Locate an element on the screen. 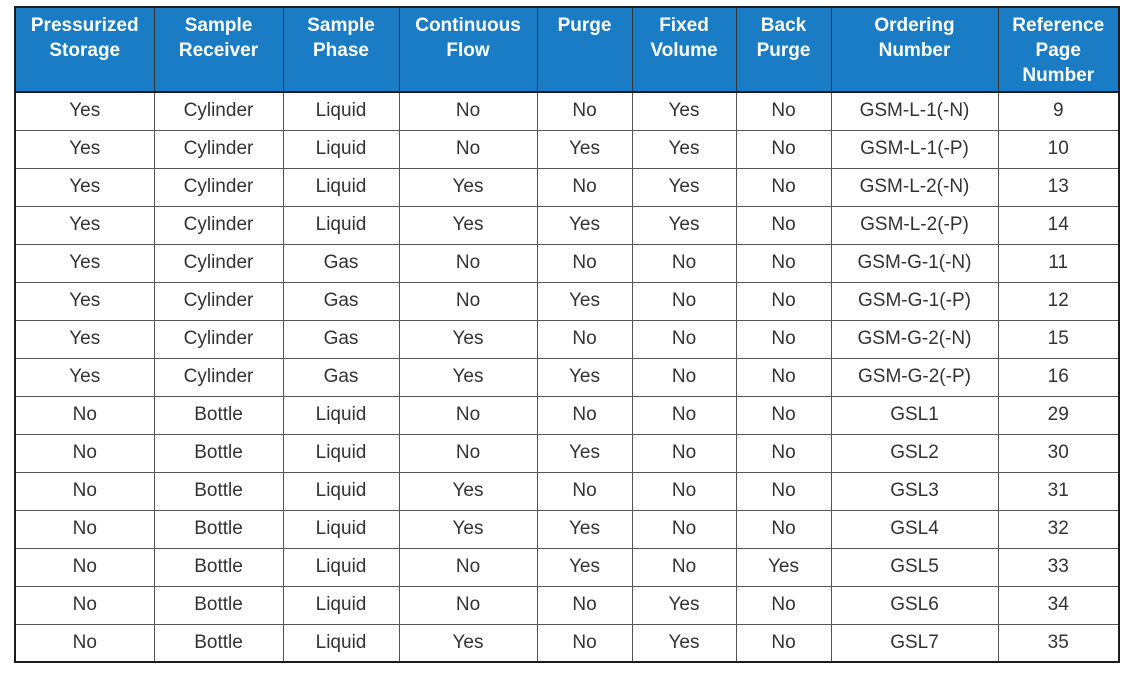  cell-reference-page-number: 11 is located at coordinates (1058, 263).